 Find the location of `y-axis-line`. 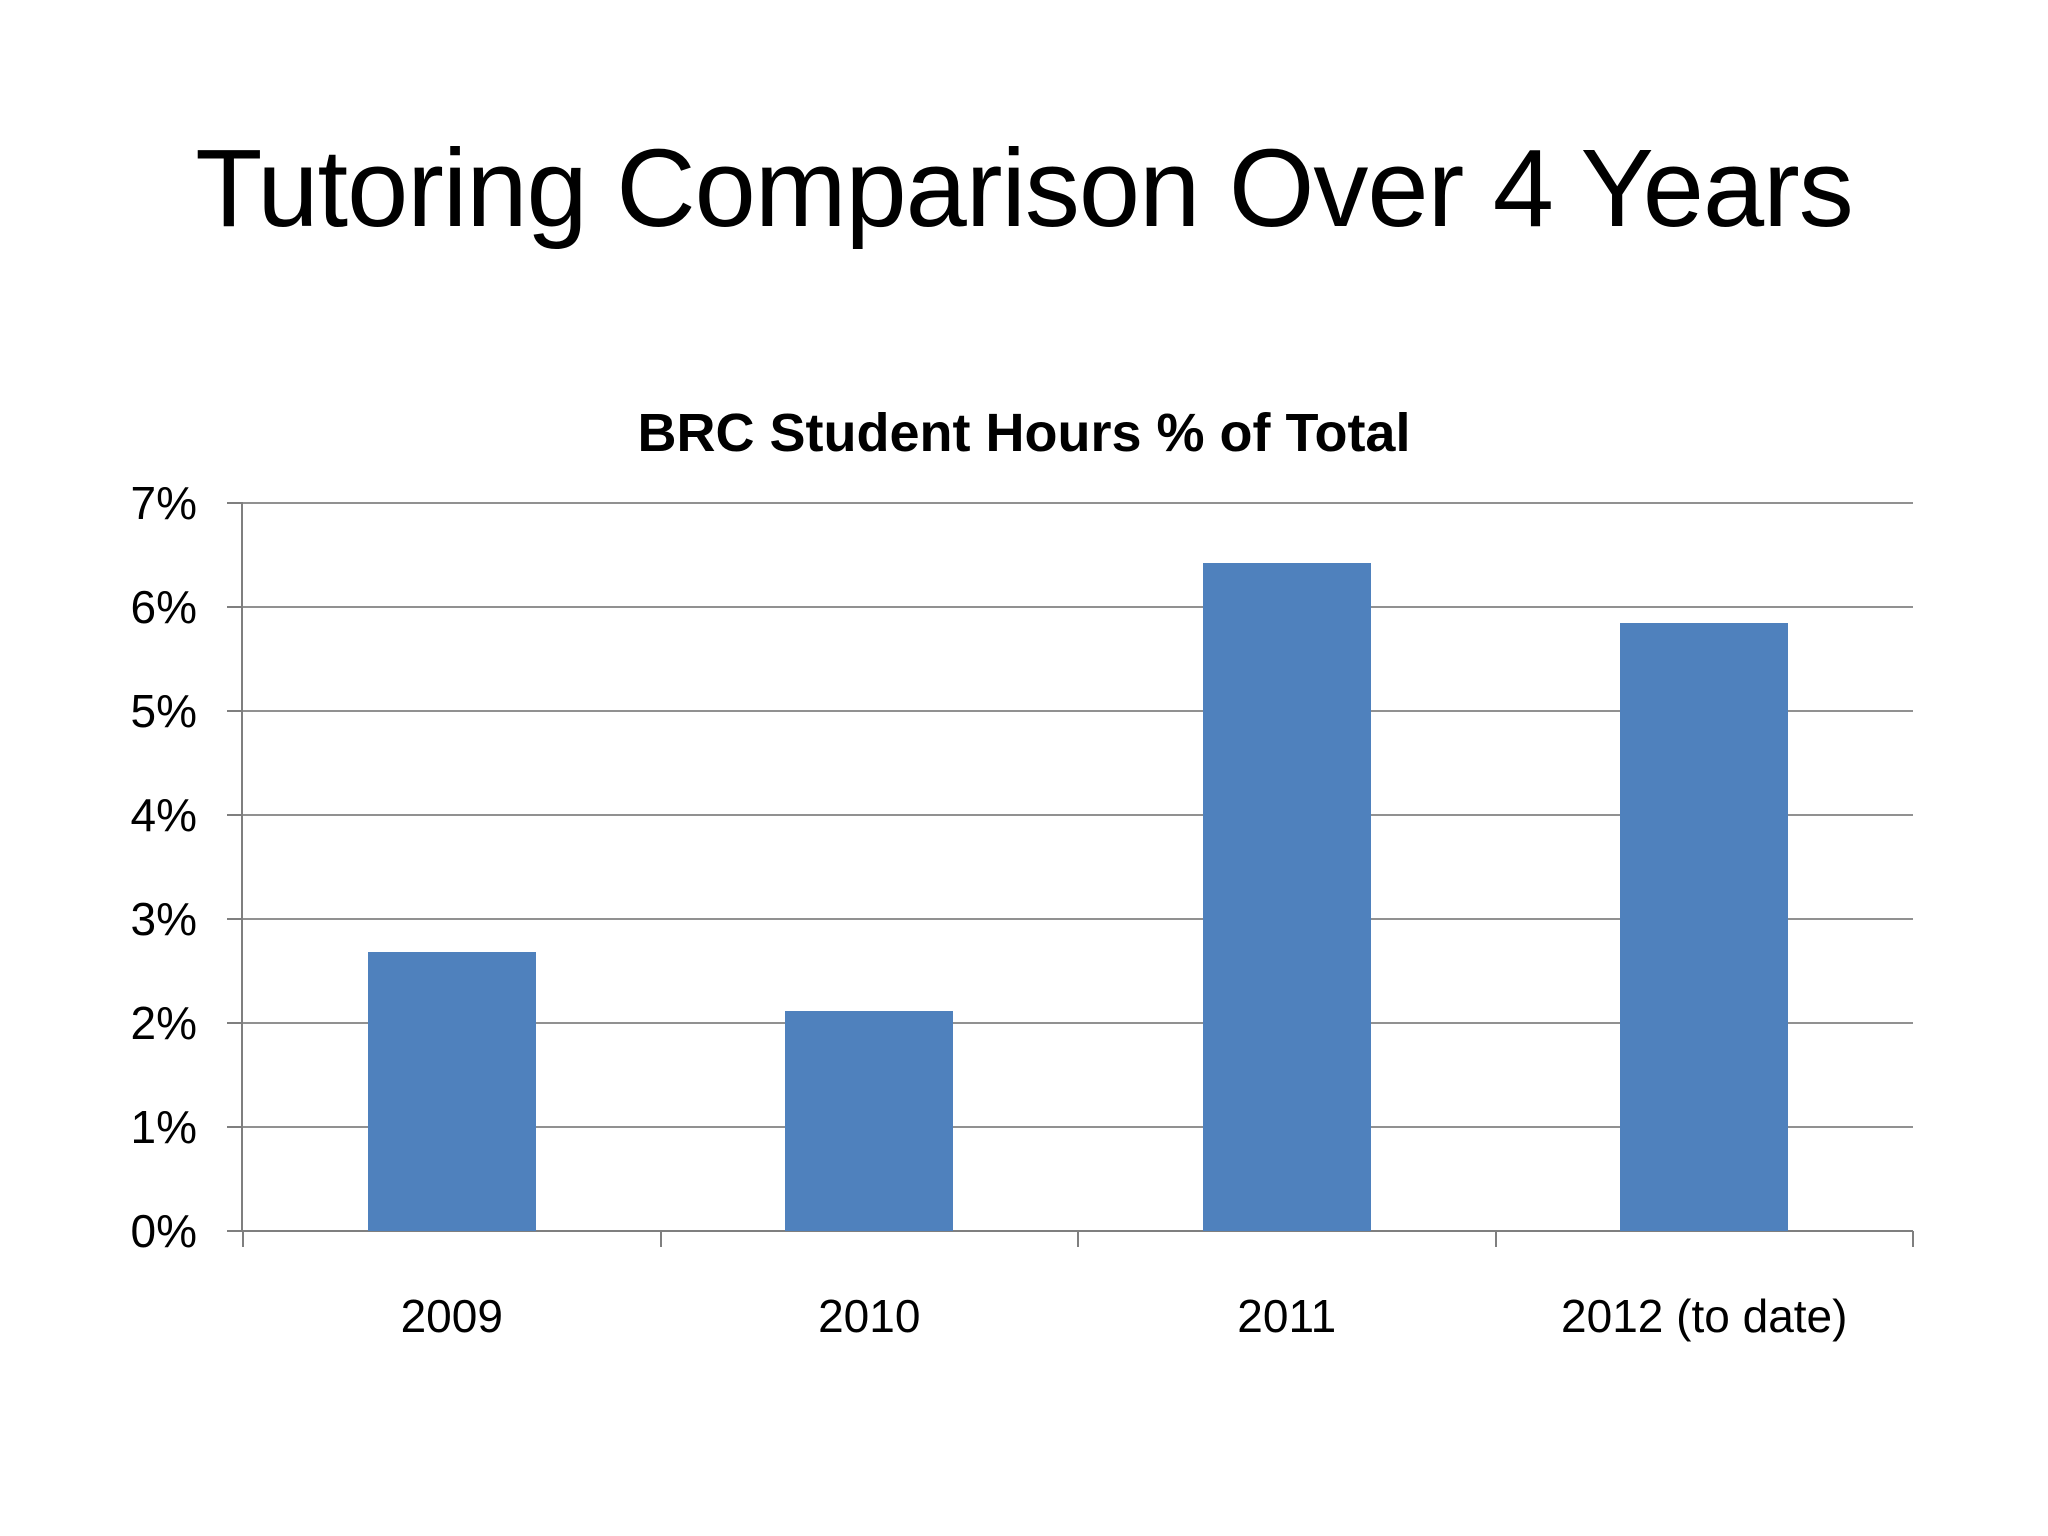

y-axis-line is located at coordinates (242, 867).